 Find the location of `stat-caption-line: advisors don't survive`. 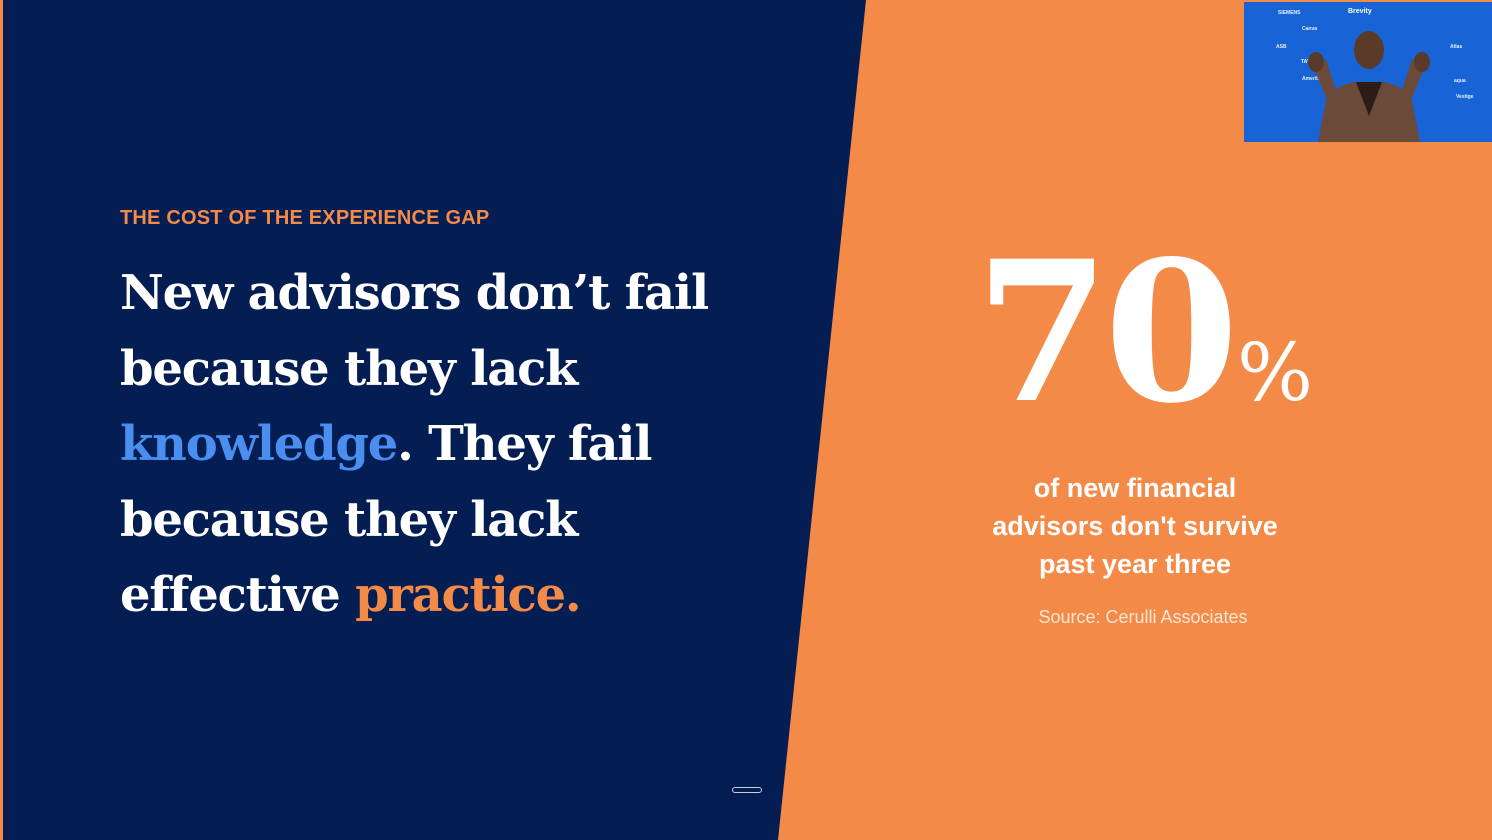

stat-caption-line: advisors don't survive is located at coordinates (1135, 526).